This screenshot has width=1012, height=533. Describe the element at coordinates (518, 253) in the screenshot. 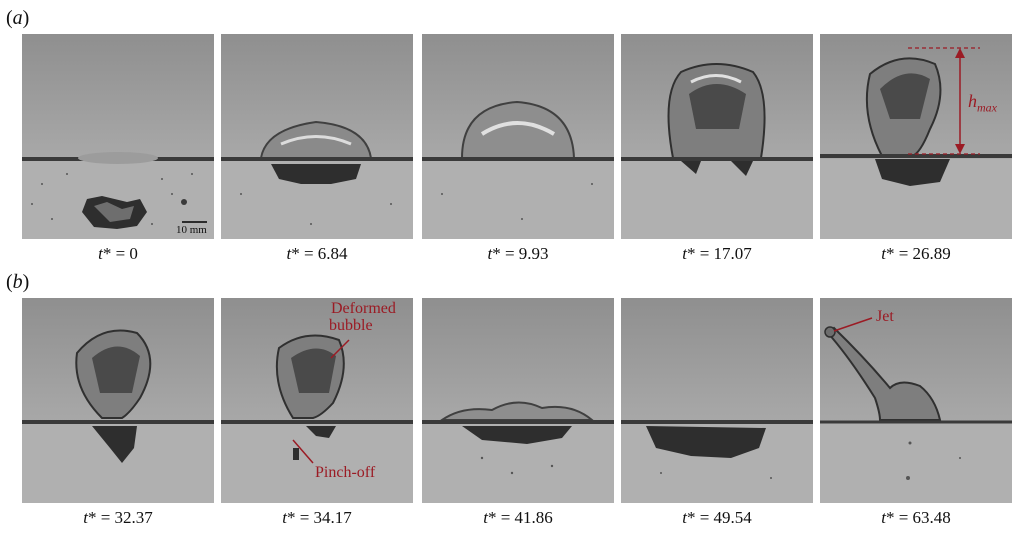

I see `time-caption: t* = 9.93` at that location.